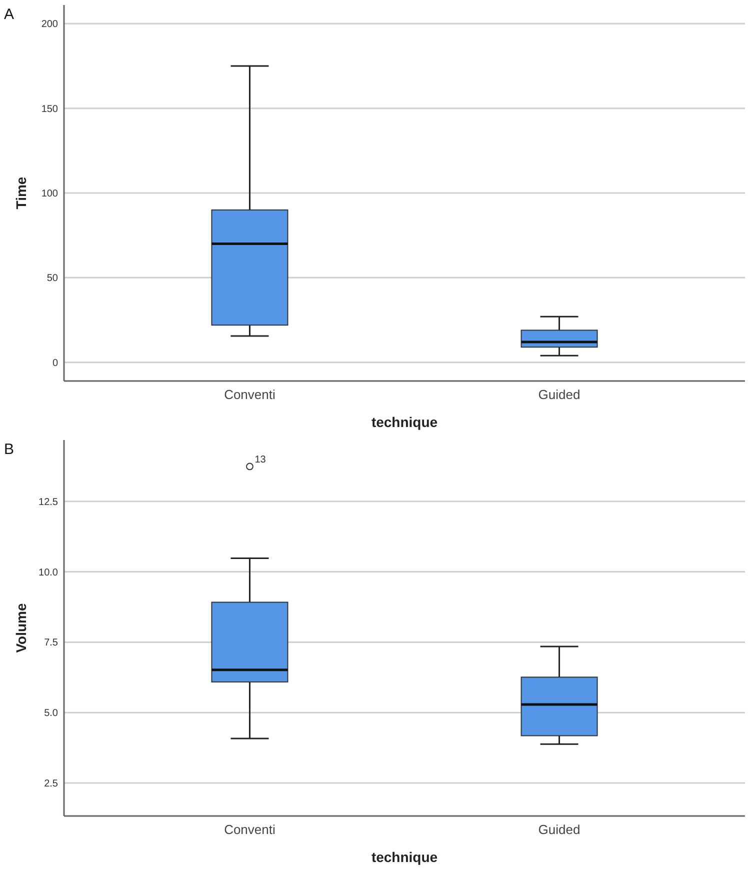 The height and width of the screenshot is (870, 750). Describe the element at coordinates (48, 572) in the screenshot. I see `y-tick-label: 10.0` at that location.